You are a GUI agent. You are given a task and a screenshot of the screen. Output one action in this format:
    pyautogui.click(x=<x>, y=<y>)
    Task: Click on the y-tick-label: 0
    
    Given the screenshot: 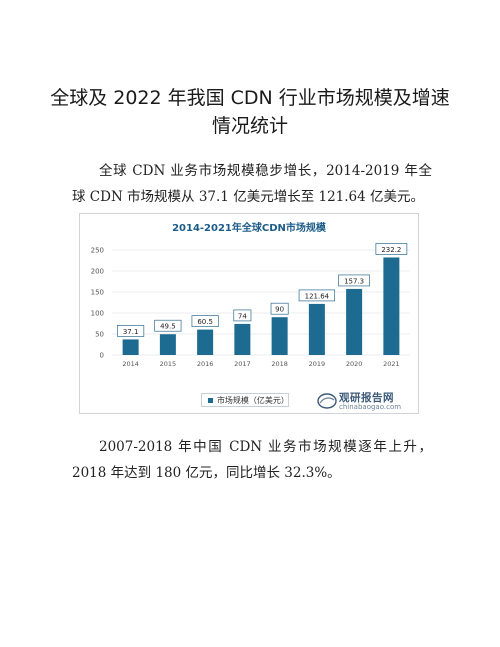 What is the action you would take?
    pyautogui.click(x=102, y=356)
    